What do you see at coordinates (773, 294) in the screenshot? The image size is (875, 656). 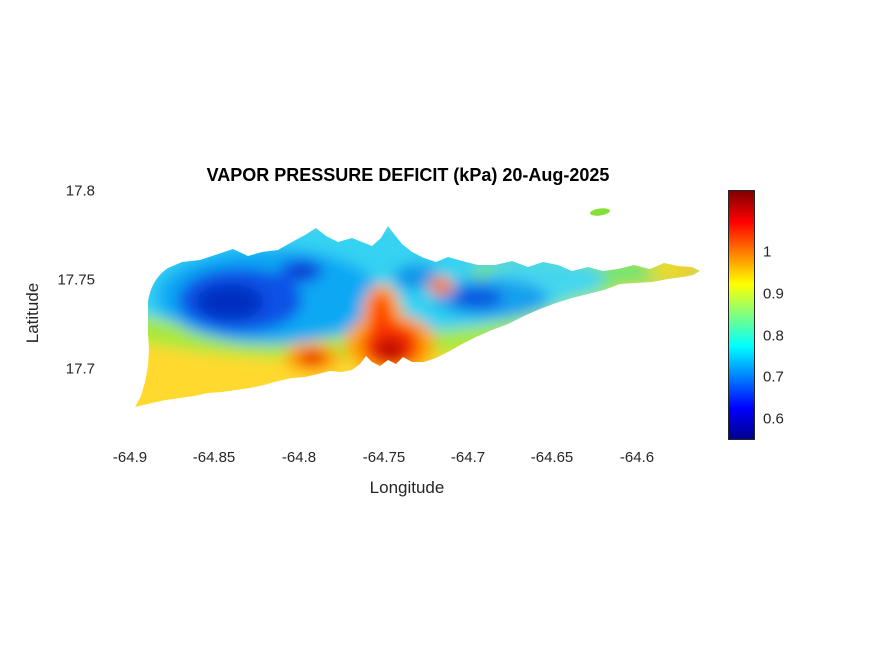 I see `colorbar-tick-label: 0.9` at bounding box center [773, 294].